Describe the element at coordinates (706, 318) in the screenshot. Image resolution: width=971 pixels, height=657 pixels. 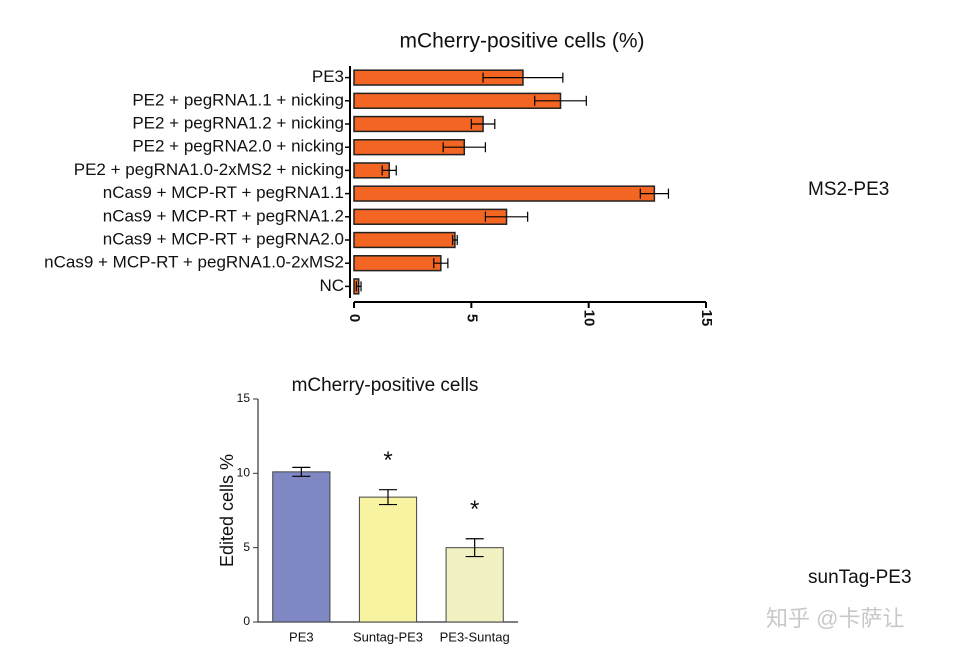
I see `x-tick-label: 15` at that location.